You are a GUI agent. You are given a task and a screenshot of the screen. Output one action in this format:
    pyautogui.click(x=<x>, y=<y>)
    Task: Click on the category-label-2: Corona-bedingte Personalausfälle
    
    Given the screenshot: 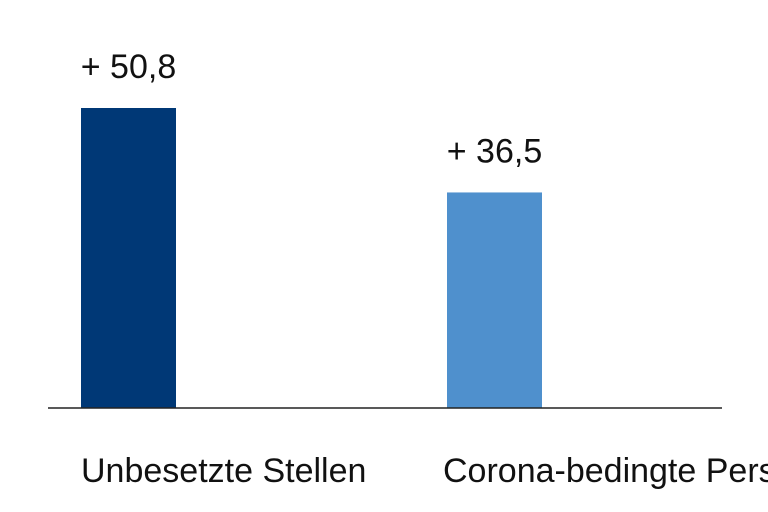 What is the action you would take?
    pyautogui.click(x=605, y=471)
    